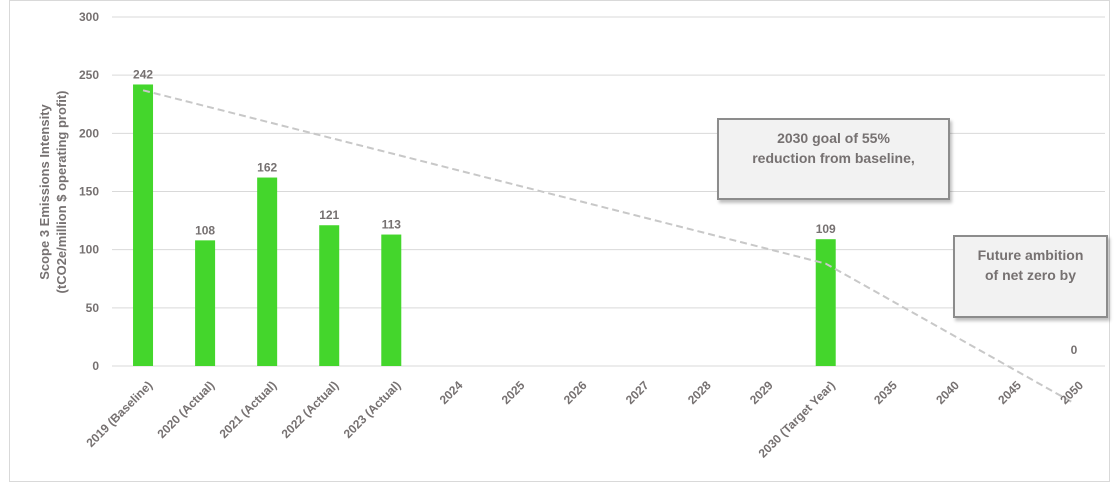 The width and height of the screenshot is (1117, 489). I want to click on callout-net-zero-line-2: of net zero by, so click(1030, 275).